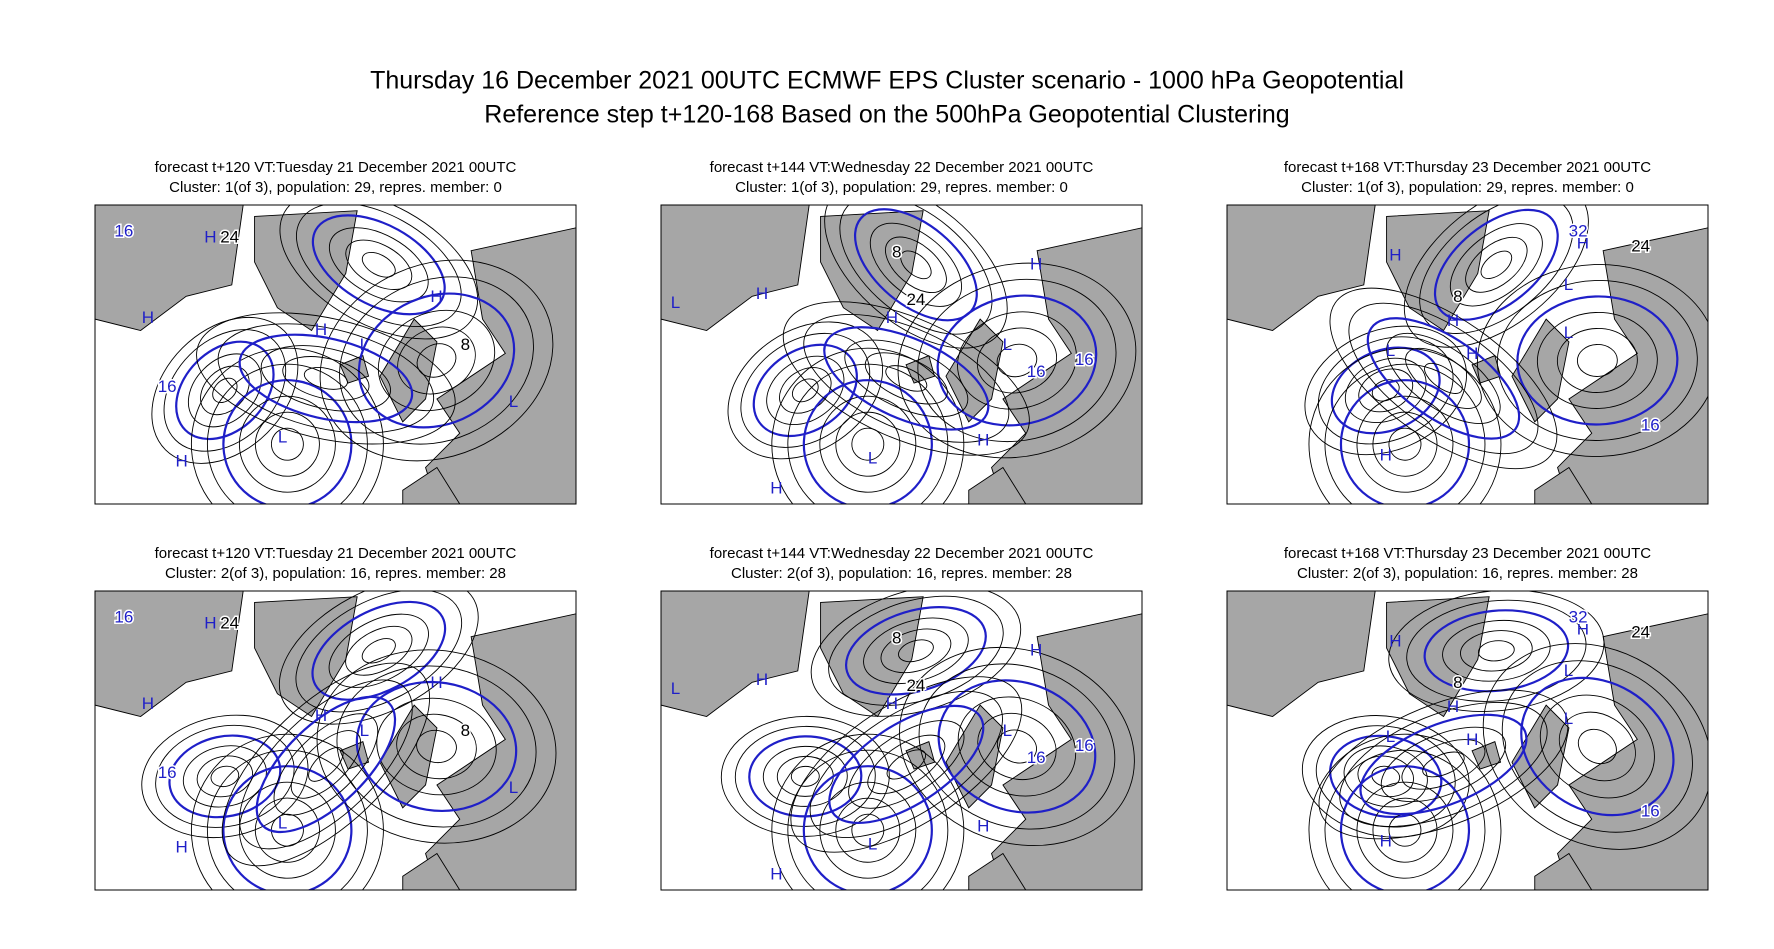  I want to click on map-panel: H H L H H L H 16 8 16 24 L, so click(901, 740).